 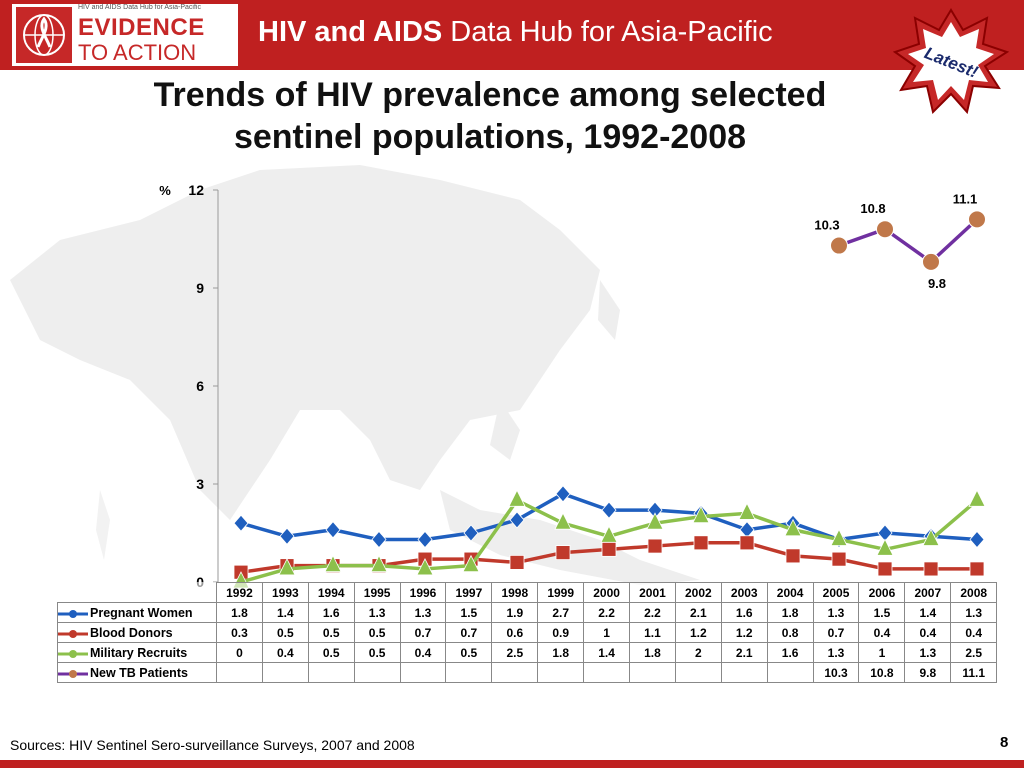 What do you see at coordinates (73, 613) in the screenshot?
I see `legend-key-icon` at bounding box center [73, 613].